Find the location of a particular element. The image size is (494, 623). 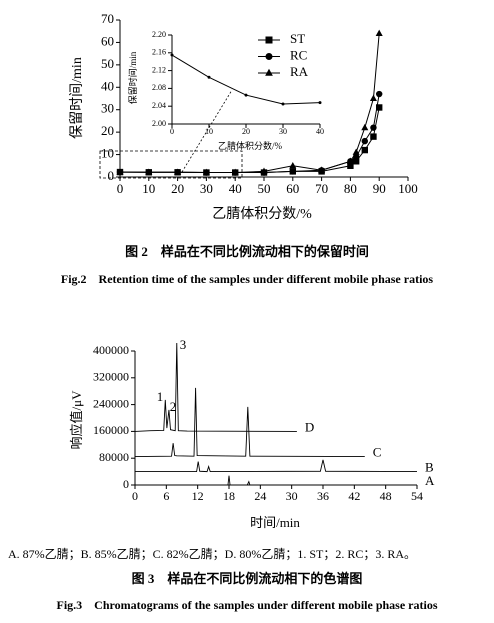

trace-label: B is located at coordinates (429, 467).